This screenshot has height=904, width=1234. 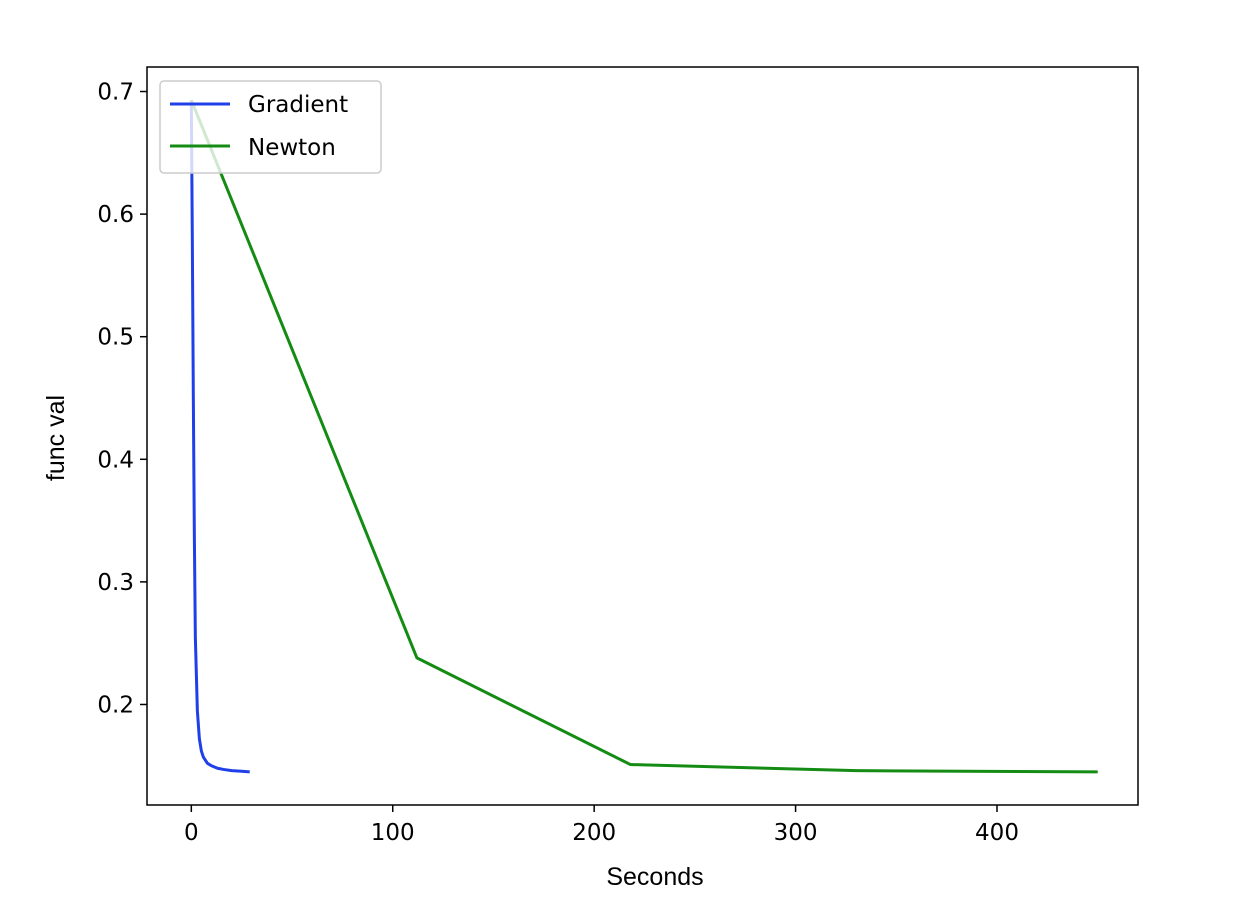 I want to click on legend: Gradient Newton, so click(x=270, y=127).